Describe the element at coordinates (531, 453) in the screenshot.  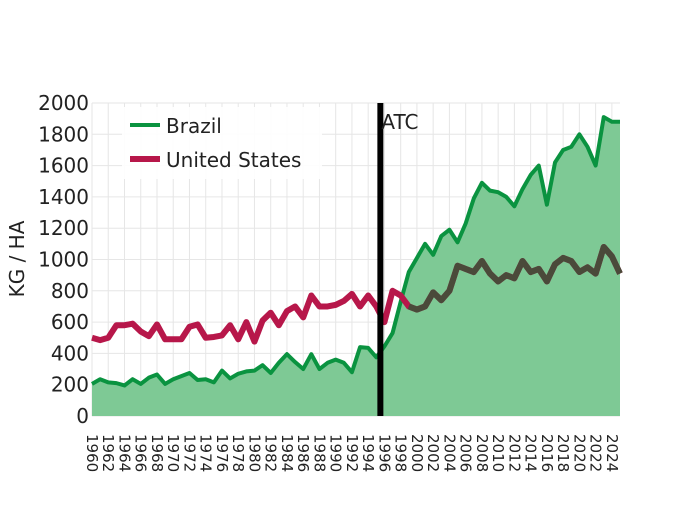
I see `x-tick-label: 2014` at that location.